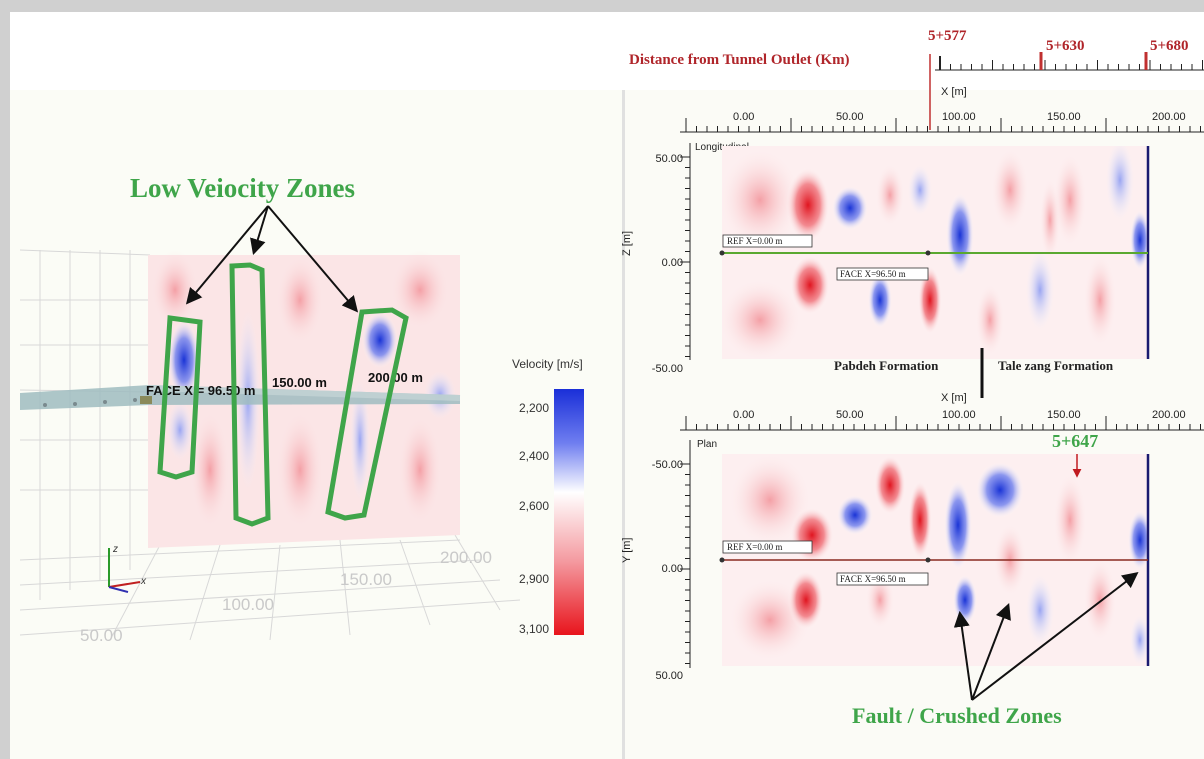 This screenshot has height=759, width=1204. Describe the element at coordinates (569, 512) in the screenshot. I see `legend-colorbar` at that location.